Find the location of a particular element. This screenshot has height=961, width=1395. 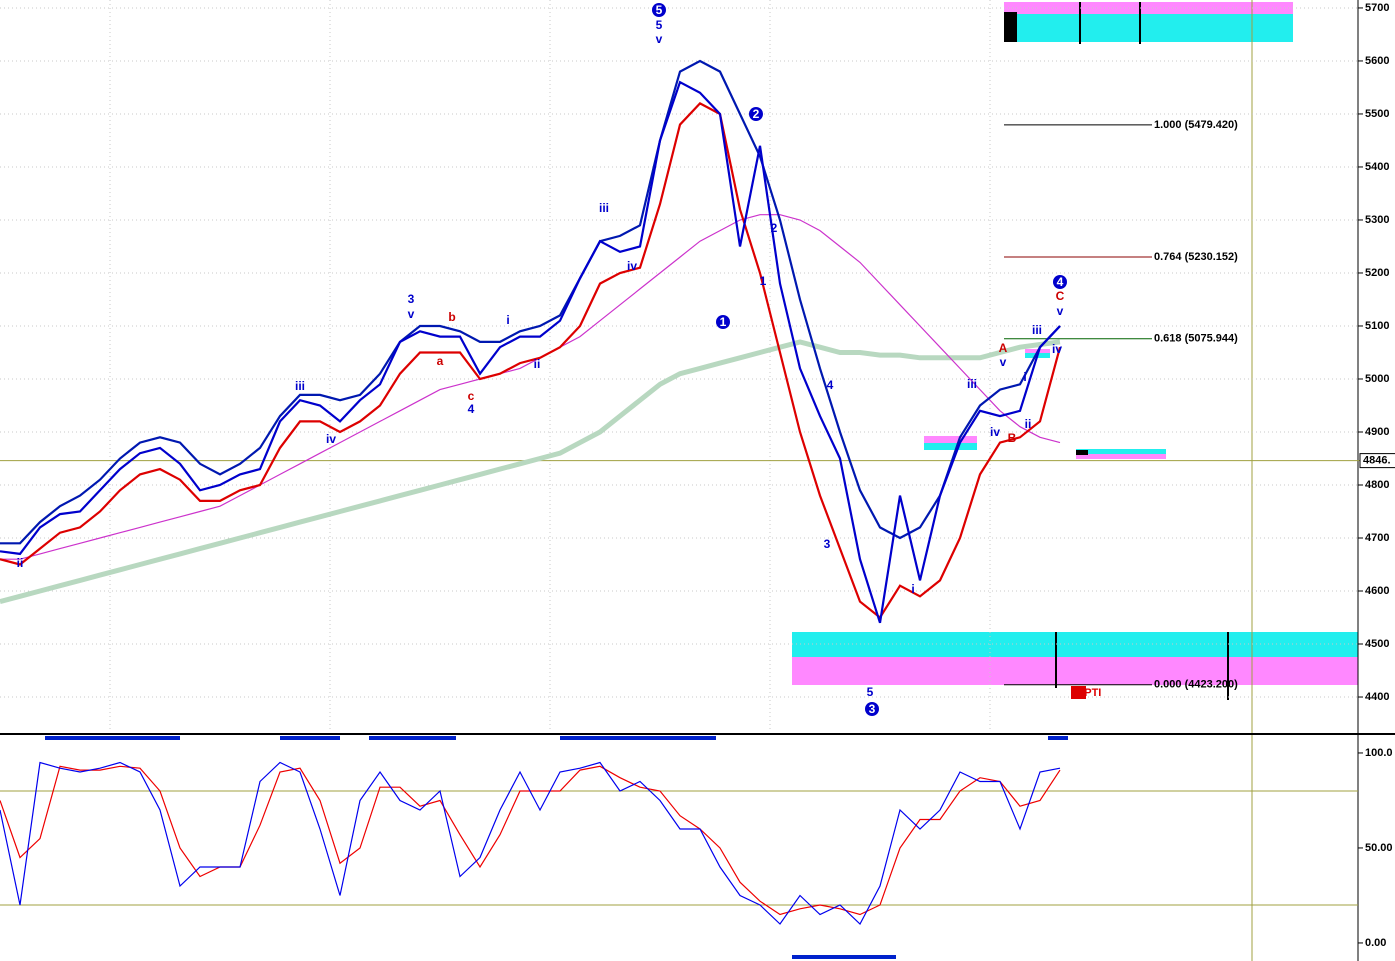

y-tick-label: 4500 is located at coordinates (1377, 644).